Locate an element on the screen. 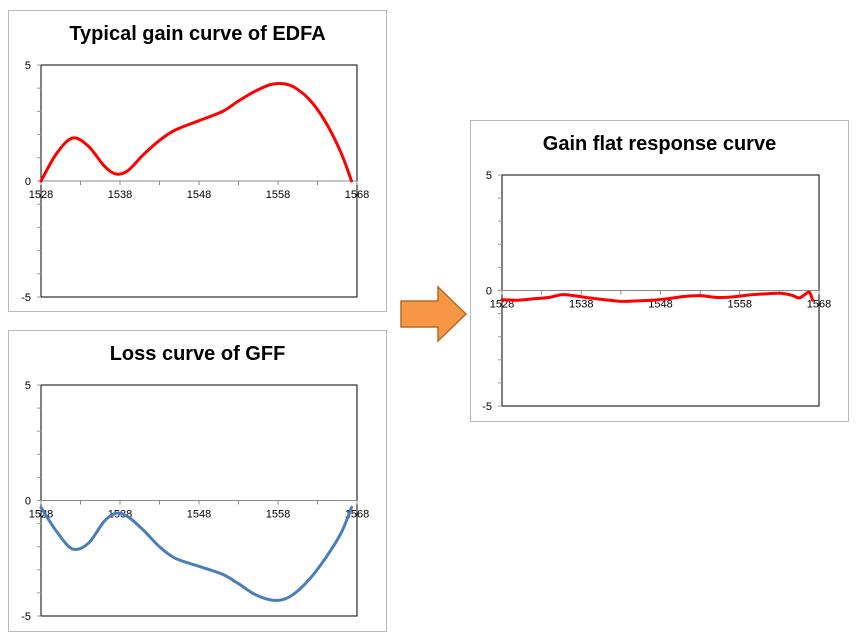 The height and width of the screenshot is (643, 861). series-line-edfa is located at coordinates (196, 132).